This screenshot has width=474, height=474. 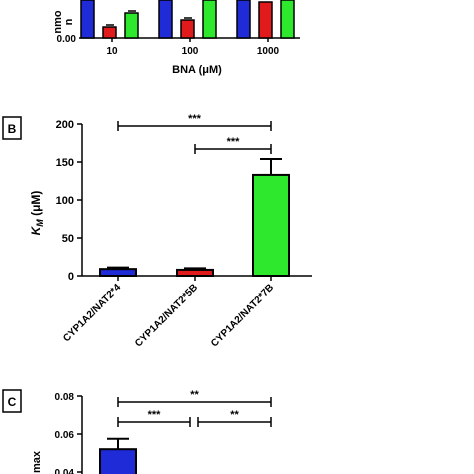 What do you see at coordinates (137, 431) in the screenshot?
I see `panel-c: C max 0.040.060.08 ***** **` at bounding box center [137, 431].